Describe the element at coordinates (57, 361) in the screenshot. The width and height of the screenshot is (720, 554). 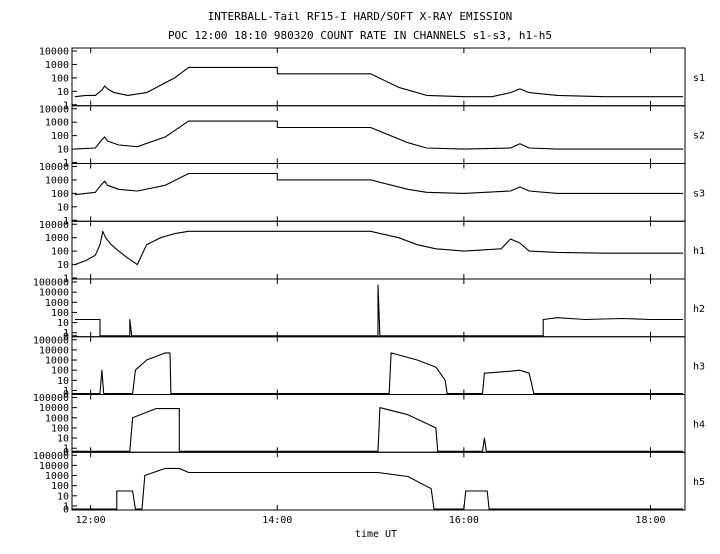
I see `y-tick-label-h3-4: 1000` at that location.